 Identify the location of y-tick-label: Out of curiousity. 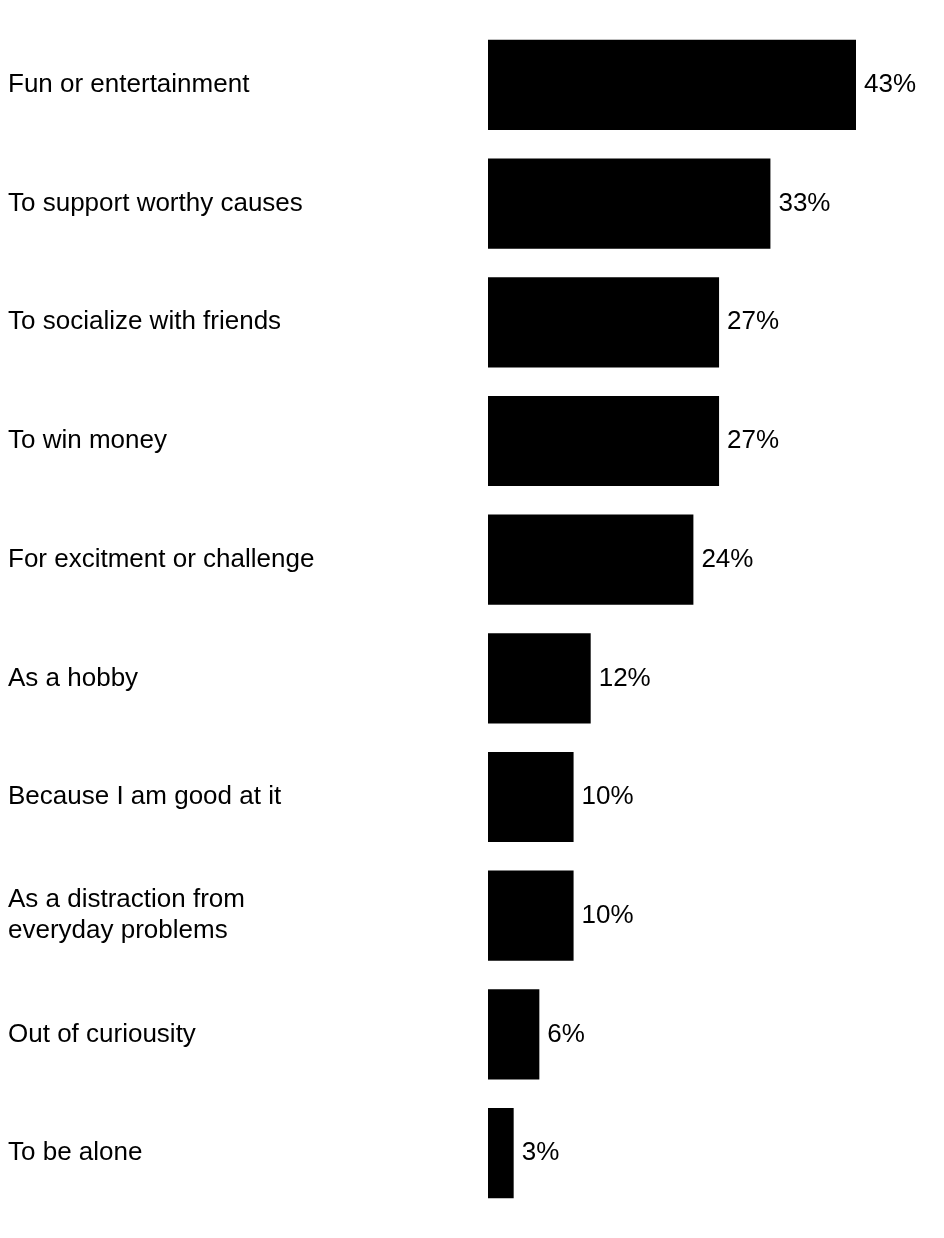
(102, 1032).